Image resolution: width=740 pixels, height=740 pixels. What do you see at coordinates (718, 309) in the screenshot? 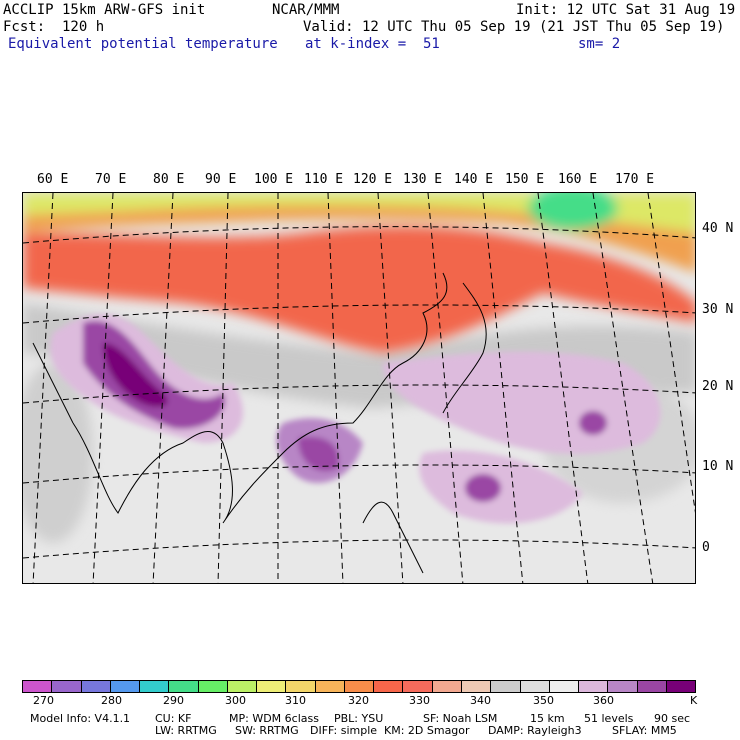
I see `lat-label: 30 N` at bounding box center [718, 309].